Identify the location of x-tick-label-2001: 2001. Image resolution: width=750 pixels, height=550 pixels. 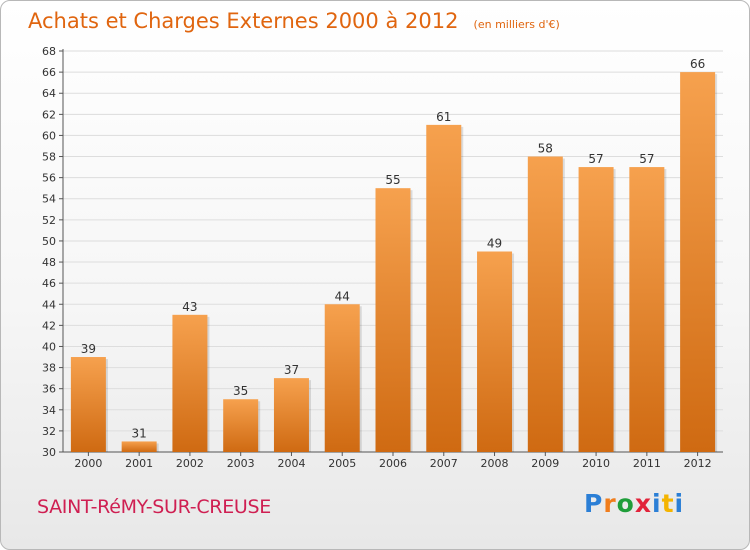
(139, 463).